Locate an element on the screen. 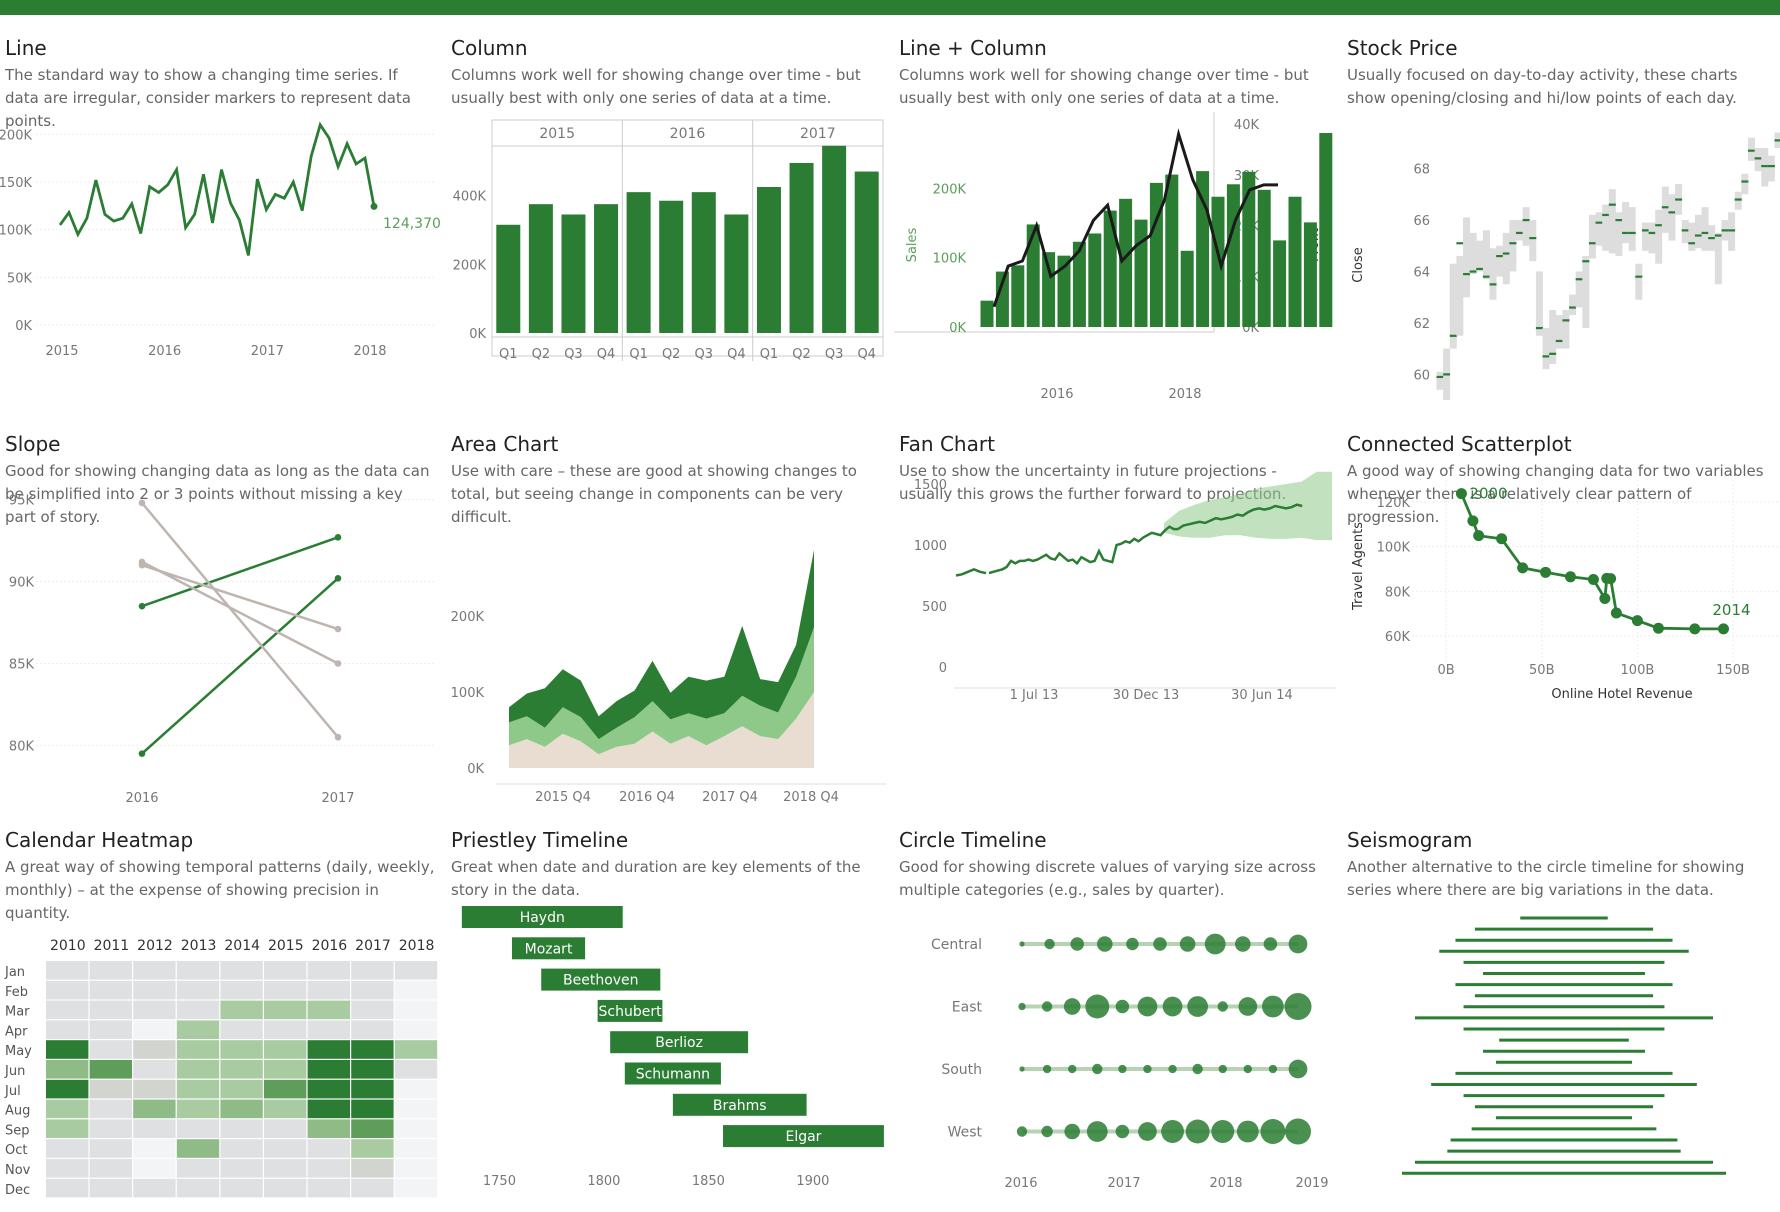 The image size is (1780, 1212). panel-title: Slope is located at coordinates (33, 444).